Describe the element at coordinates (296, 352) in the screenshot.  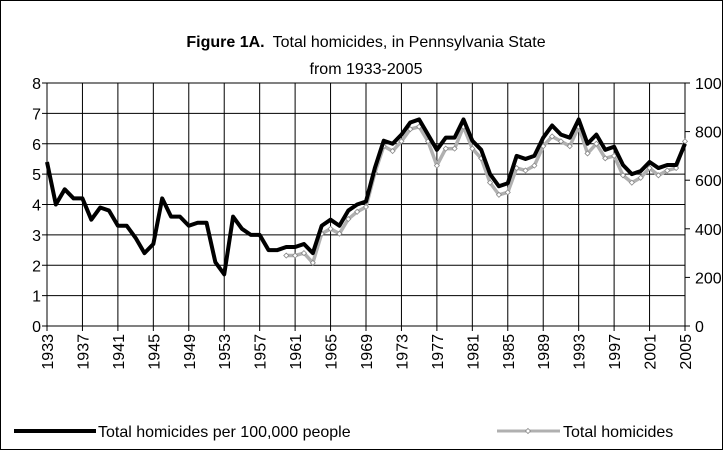
I see `x-tick-label: 1961` at that location.